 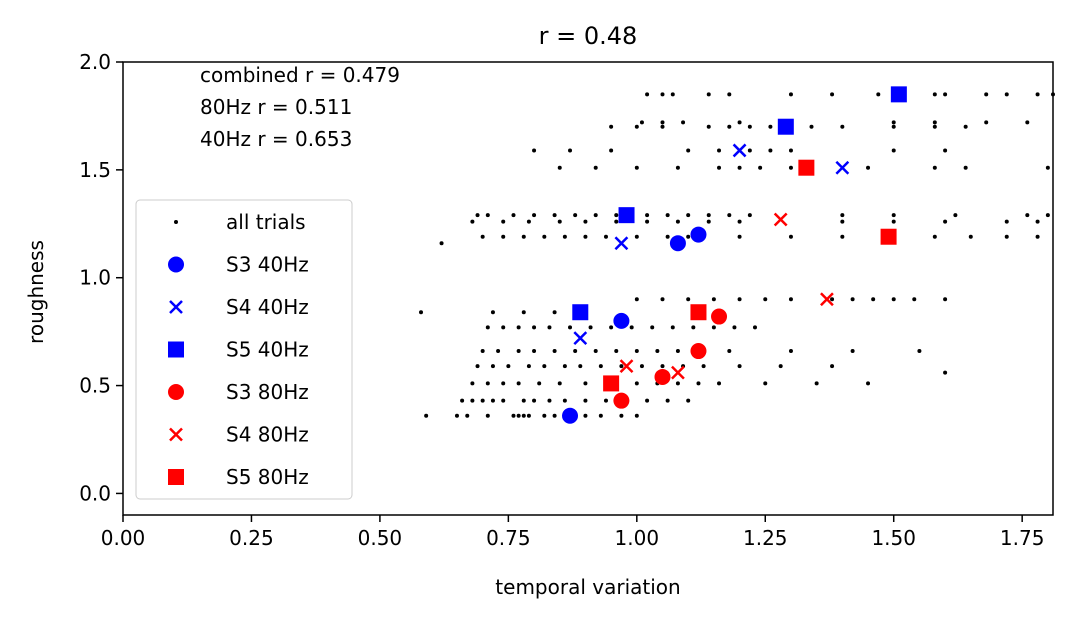 I want to click on legend-marker-s5-40hz, so click(x=176, y=349).